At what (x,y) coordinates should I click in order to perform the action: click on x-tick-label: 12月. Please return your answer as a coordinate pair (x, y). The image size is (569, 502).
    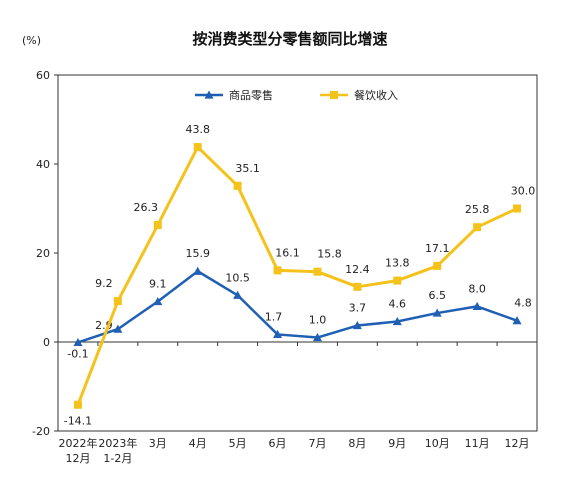
    Looking at the image, I should click on (517, 443).